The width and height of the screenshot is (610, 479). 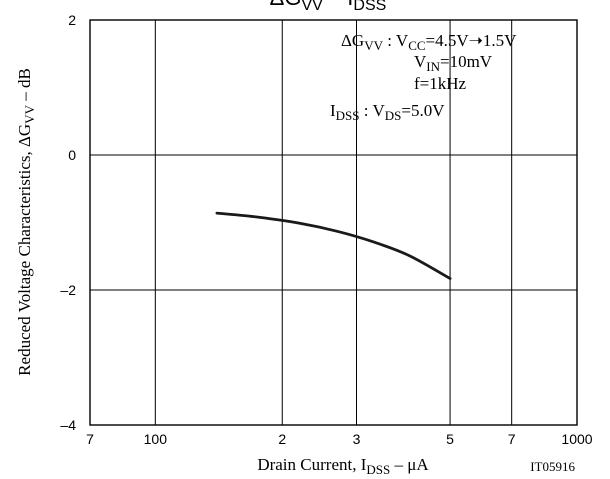 What do you see at coordinates (552, 466) in the screenshot?
I see `figure-code: IT05916` at bounding box center [552, 466].